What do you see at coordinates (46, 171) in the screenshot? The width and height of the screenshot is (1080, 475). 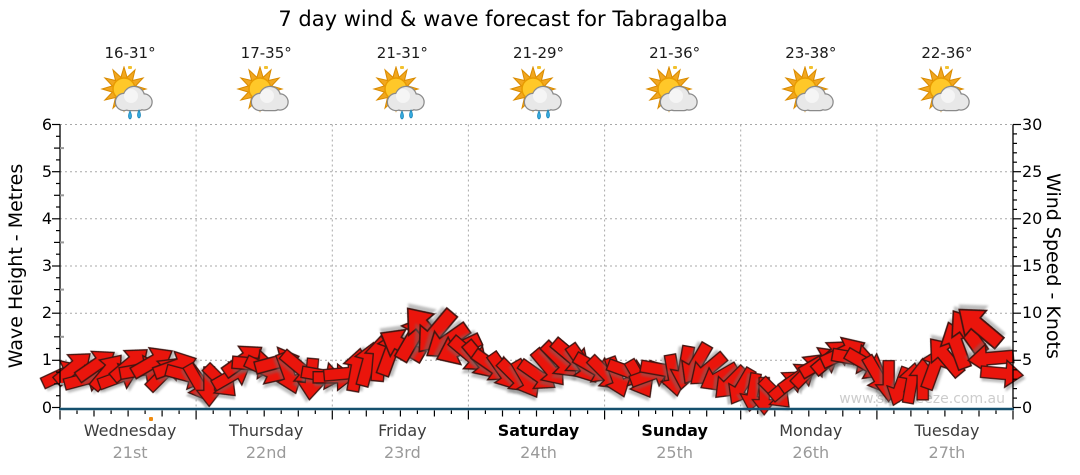 I see `wave-tick-label: 5` at bounding box center [46, 171].